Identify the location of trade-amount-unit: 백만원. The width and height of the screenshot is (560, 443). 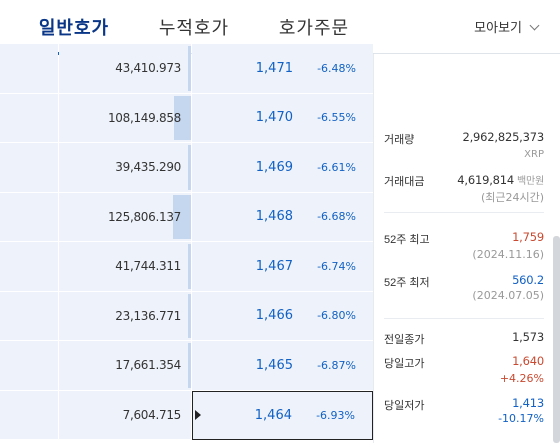
(530, 181).